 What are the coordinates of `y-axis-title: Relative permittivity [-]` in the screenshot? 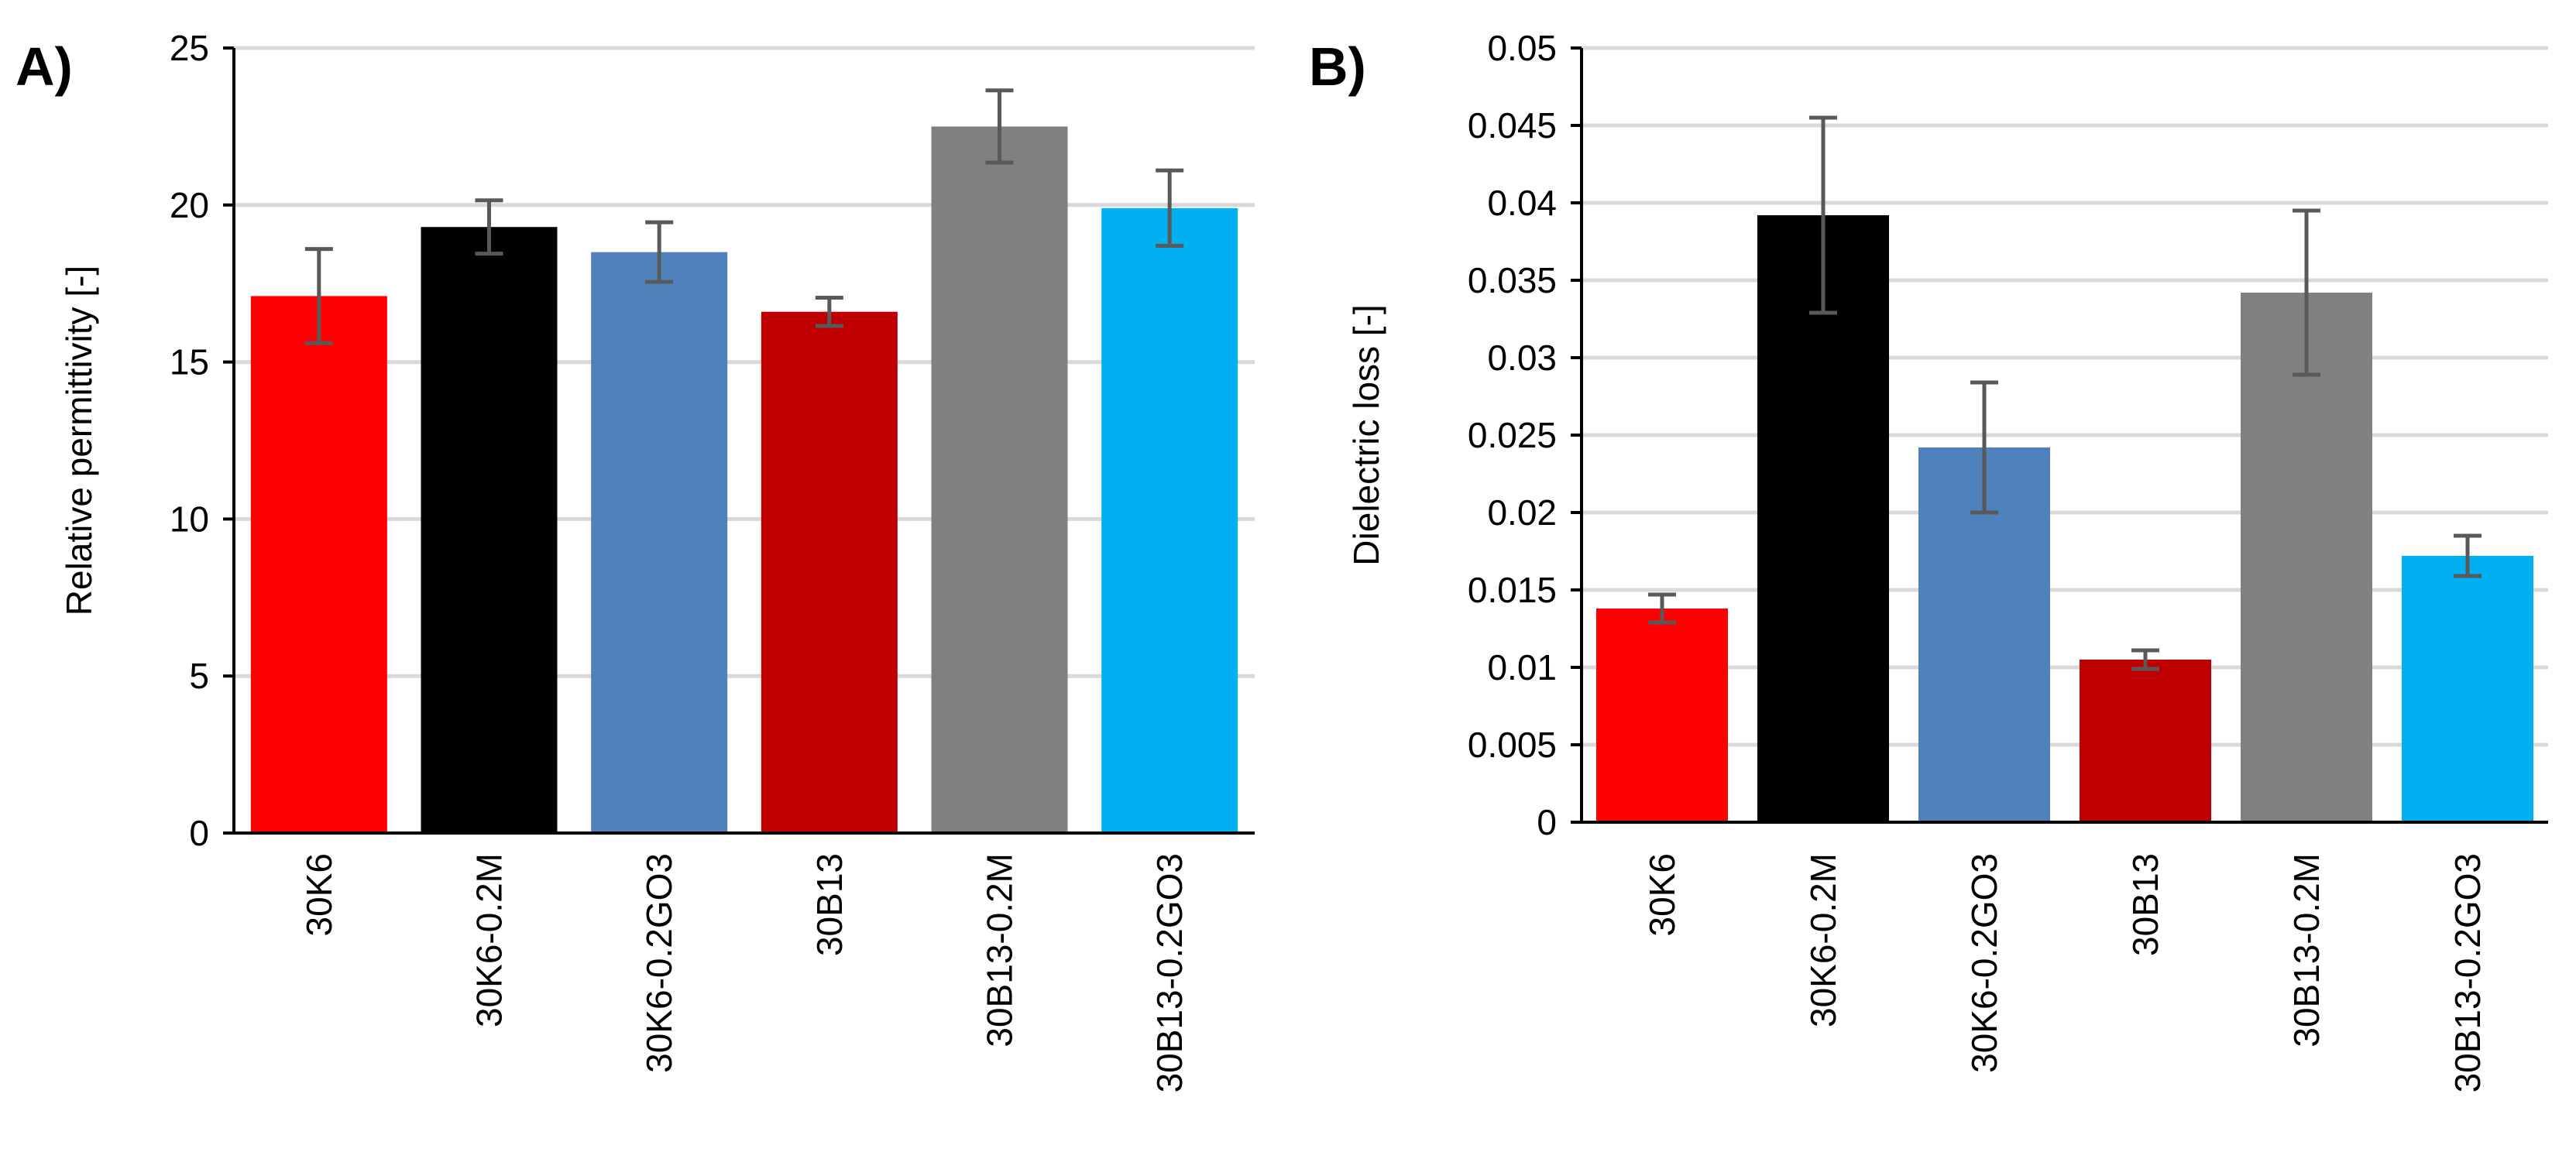 It's located at (79, 441).